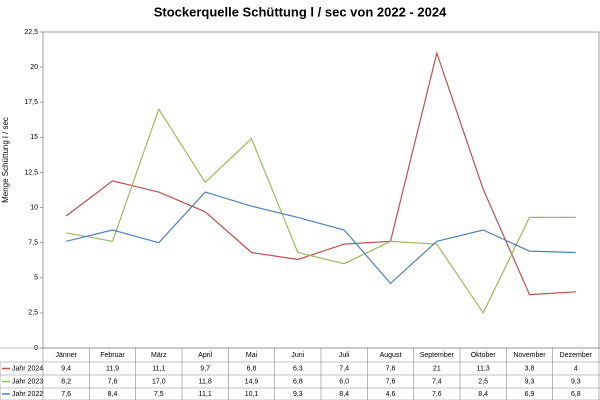 This screenshot has width=600, height=400. I want to click on legend-label: Jahr 2024, so click(27, 368).